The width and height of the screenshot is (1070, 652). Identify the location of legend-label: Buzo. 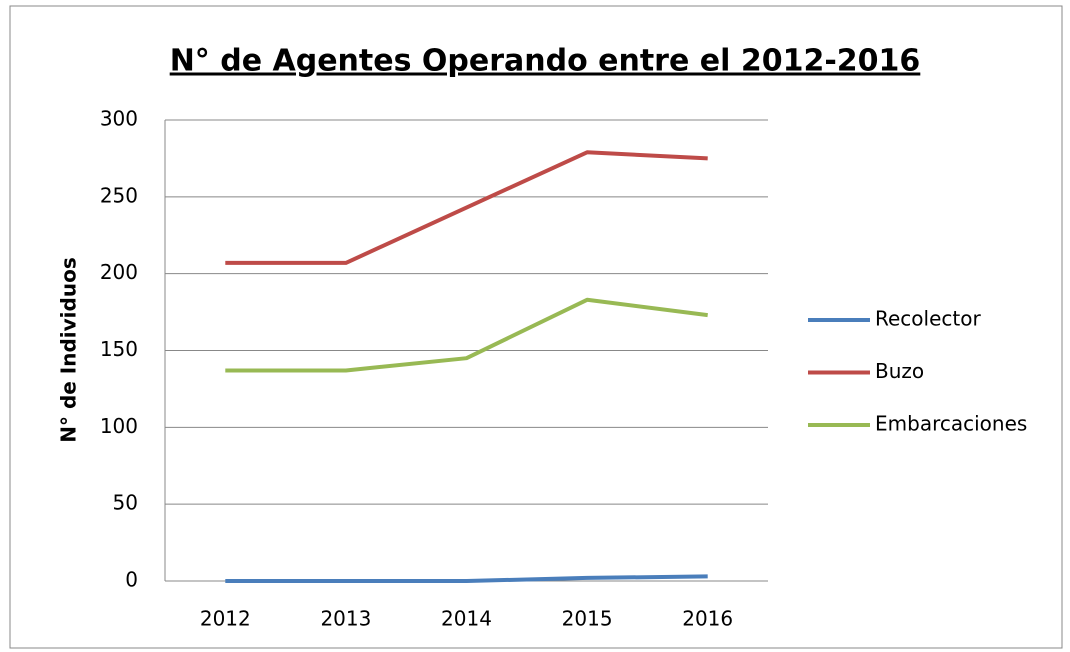
(899, 371).